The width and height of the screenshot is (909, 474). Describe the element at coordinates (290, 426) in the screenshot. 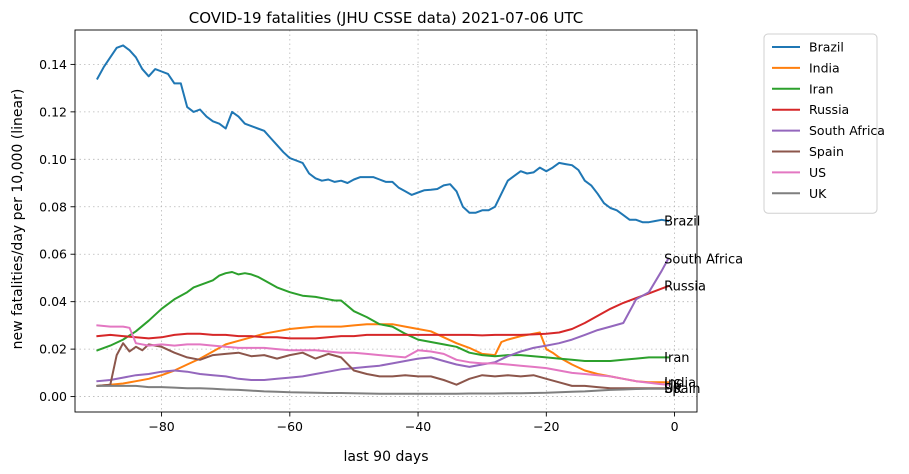

I see `x-tick-label: −60` at that location.